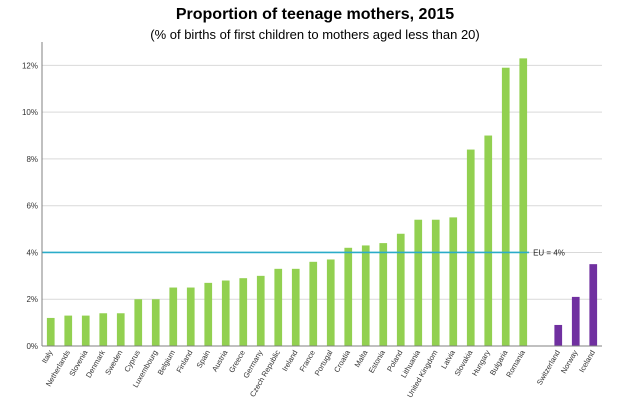 This screenshot has height=420, width=630. Describe the element at coordinates (190, 316) in the screenshot. I see `bar-finland` at that location.